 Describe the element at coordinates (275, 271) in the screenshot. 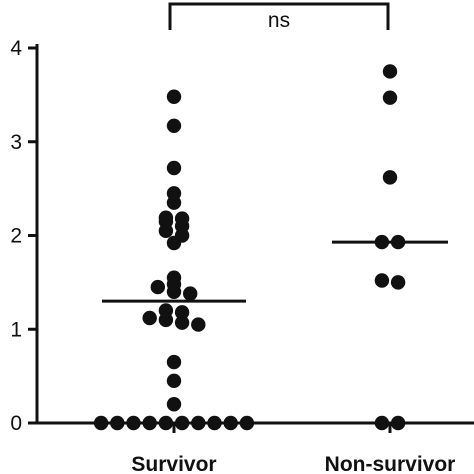

I see `median-layer` at that location.